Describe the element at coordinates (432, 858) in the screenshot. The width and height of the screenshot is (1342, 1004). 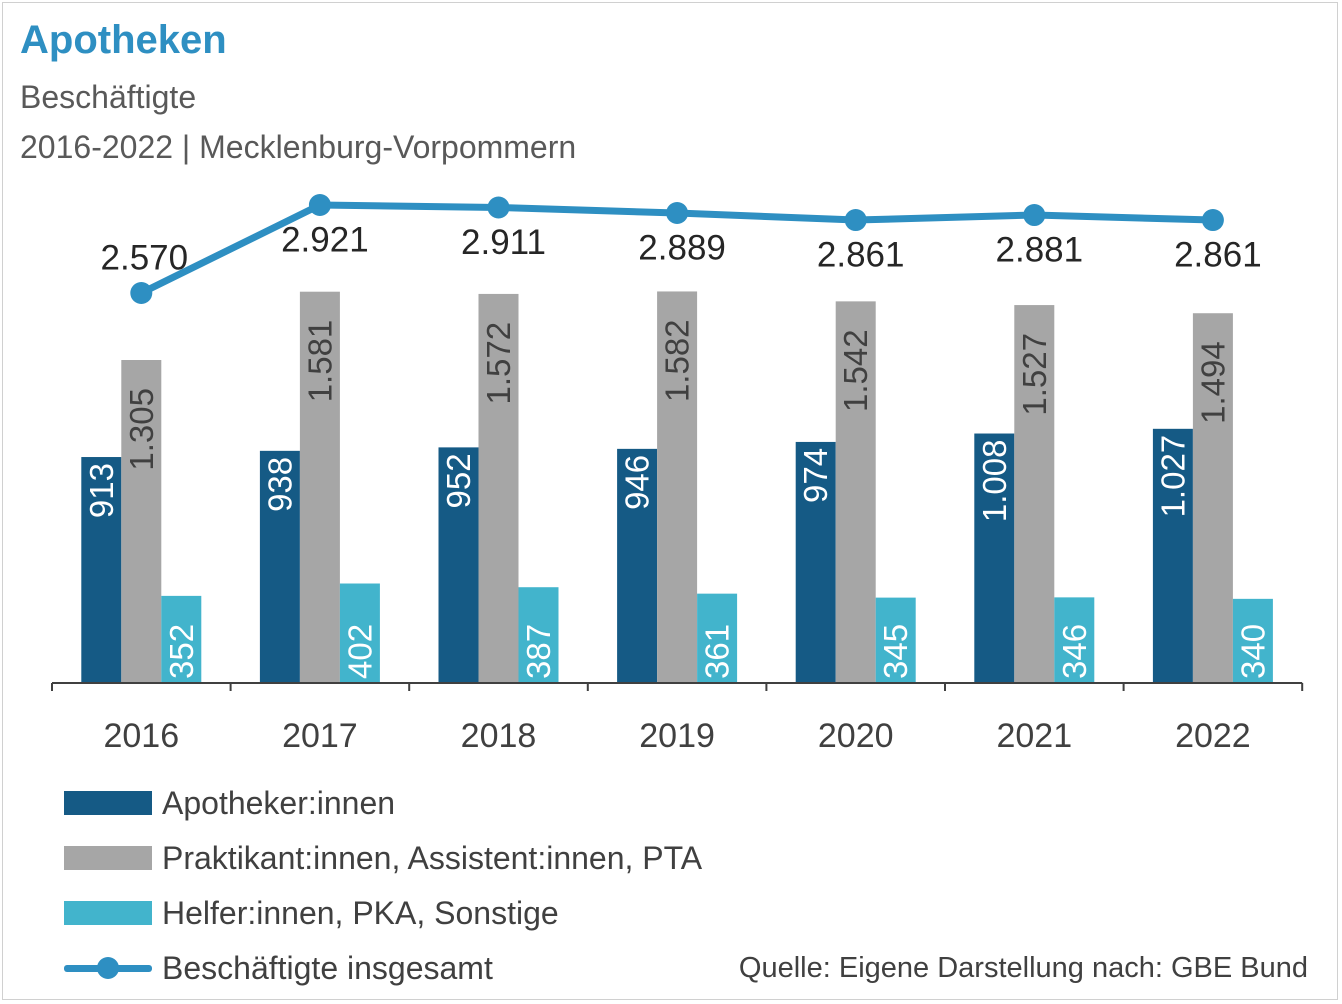
I see `legend-label-praktikant: Praktikant:innen, Assistent:innen, PTA` at that location.